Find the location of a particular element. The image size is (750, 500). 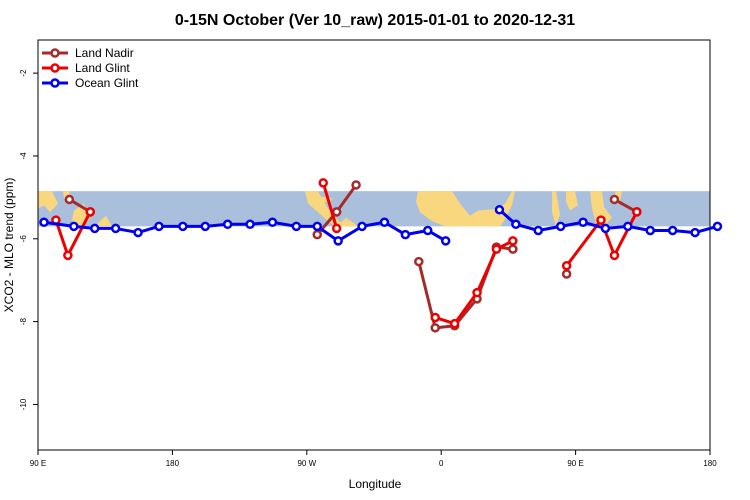

y-tick-label: -10 is located at coordinates (23, 404).